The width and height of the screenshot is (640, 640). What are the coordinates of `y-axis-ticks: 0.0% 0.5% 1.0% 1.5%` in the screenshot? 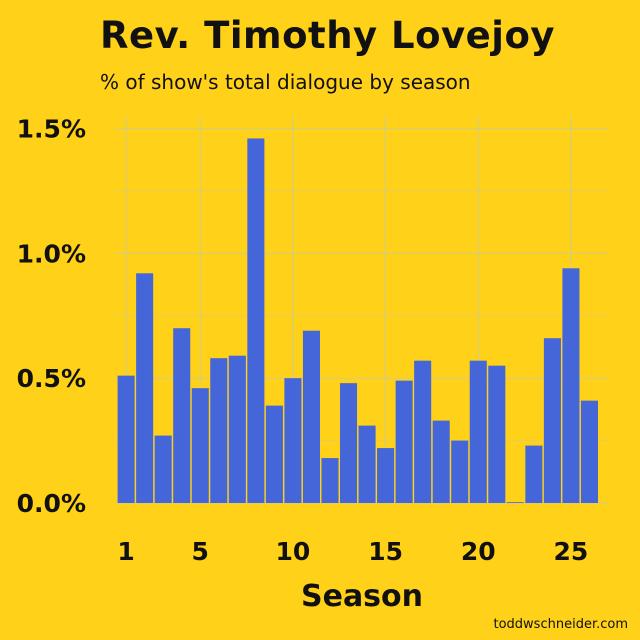 It's located at (51, 316).